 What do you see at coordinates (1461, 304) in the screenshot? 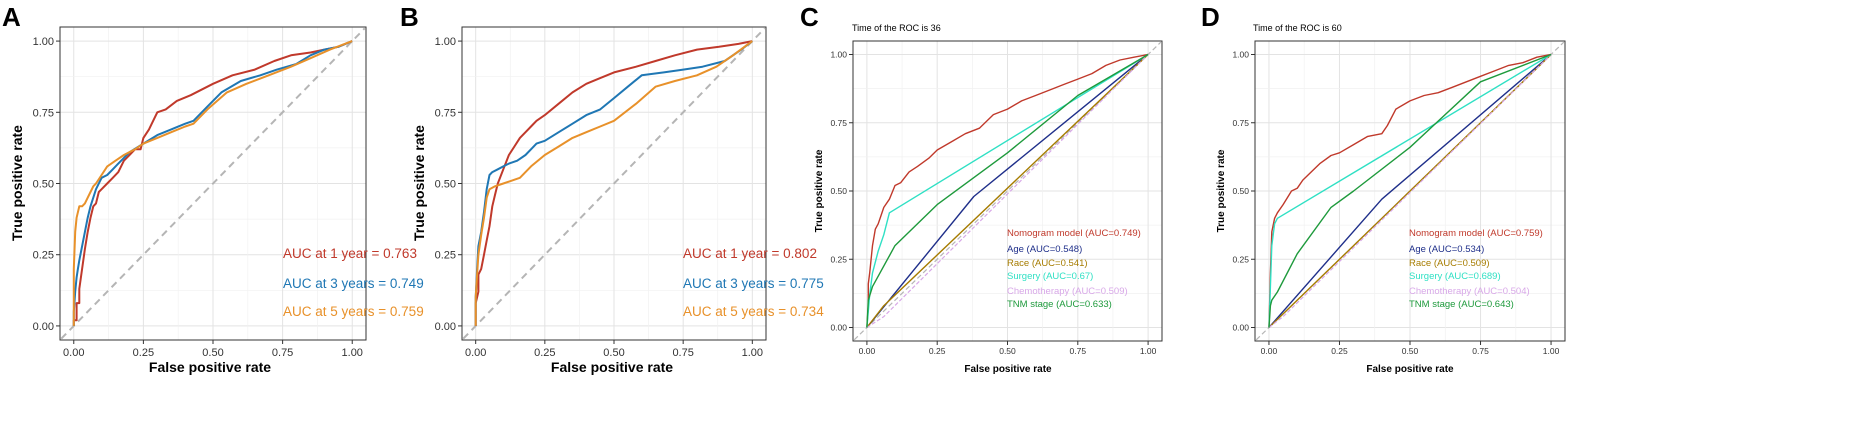
I see `legend-entry: TNM stage (AUC=0.643)` at bounding box center [1461, 304].